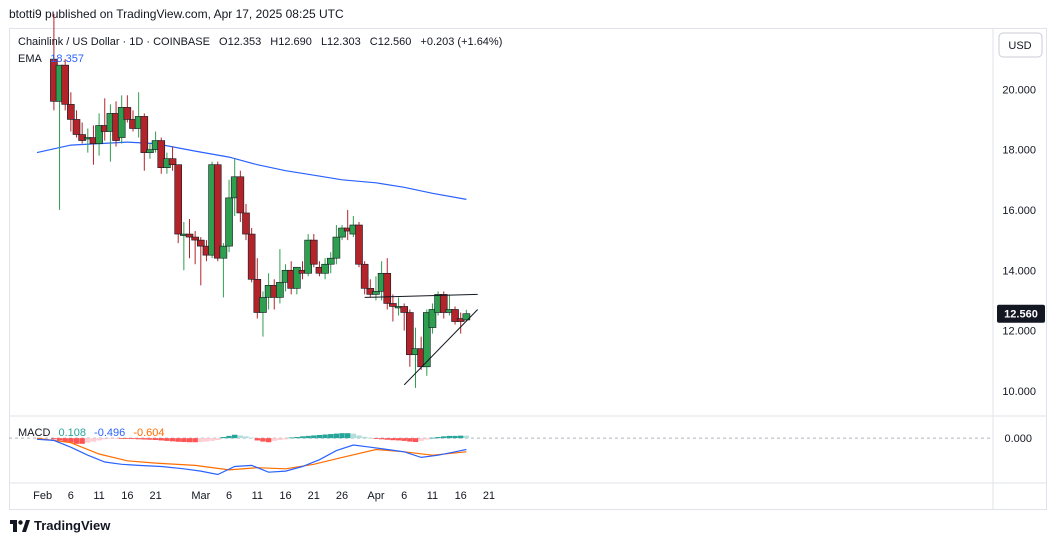 Image resolution: width=1057 pixels, height=545 pixels. What do you see at coordinates (1018, 439) in the screenshot?
I see `macd-tick-label: 0.000` at bounding box center [1018, 439].